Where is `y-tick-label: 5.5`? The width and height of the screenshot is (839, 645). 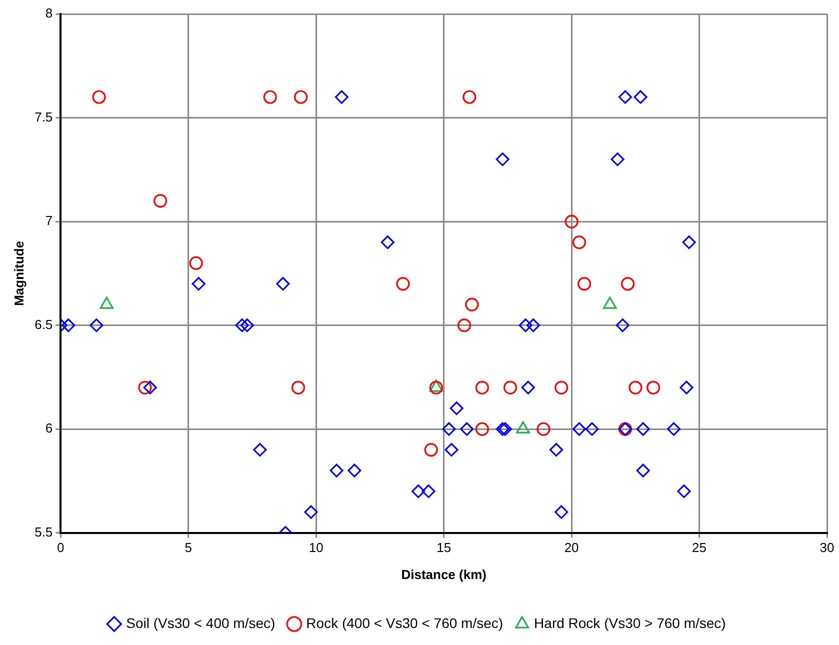 y-tick-label: 5.5 is located at coordinates (43, 532).